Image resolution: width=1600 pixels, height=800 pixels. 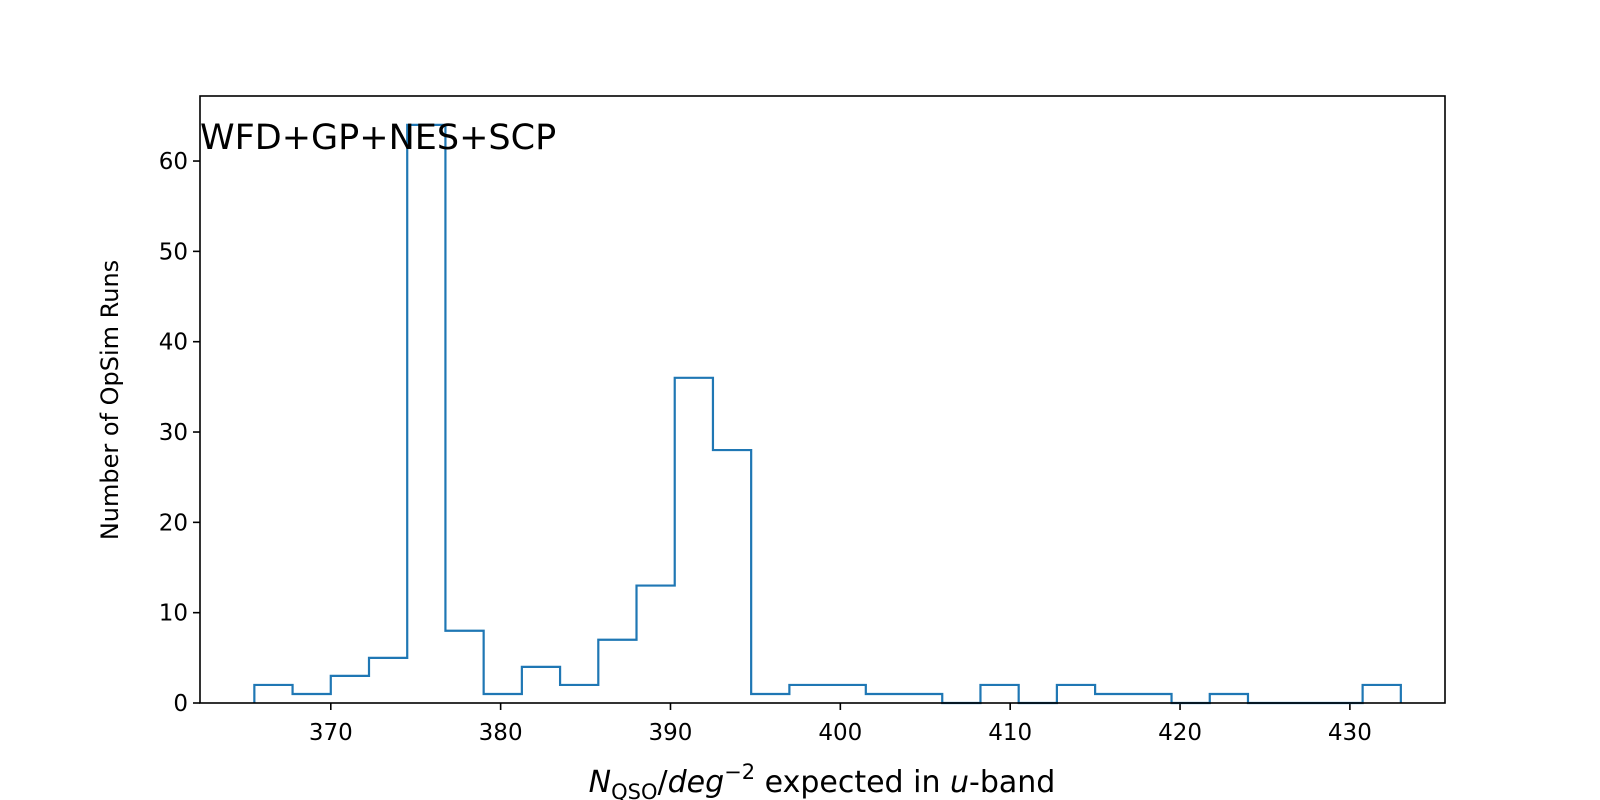 I want to click on x-label-exponent: −2, so click(x=739, y=772).